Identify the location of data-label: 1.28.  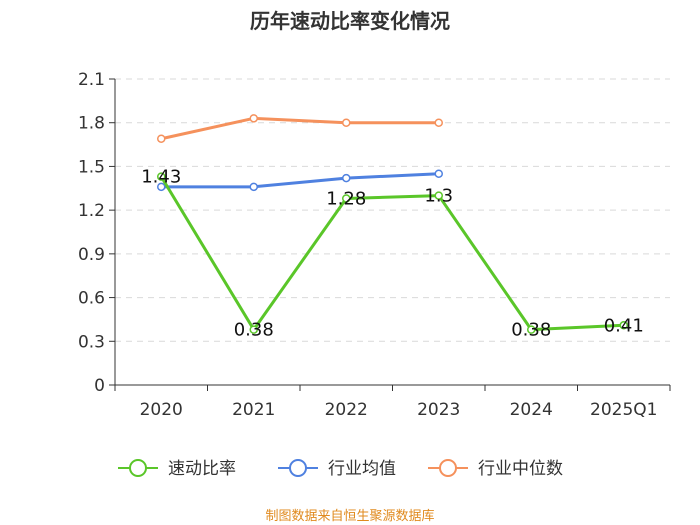
(346, 198).